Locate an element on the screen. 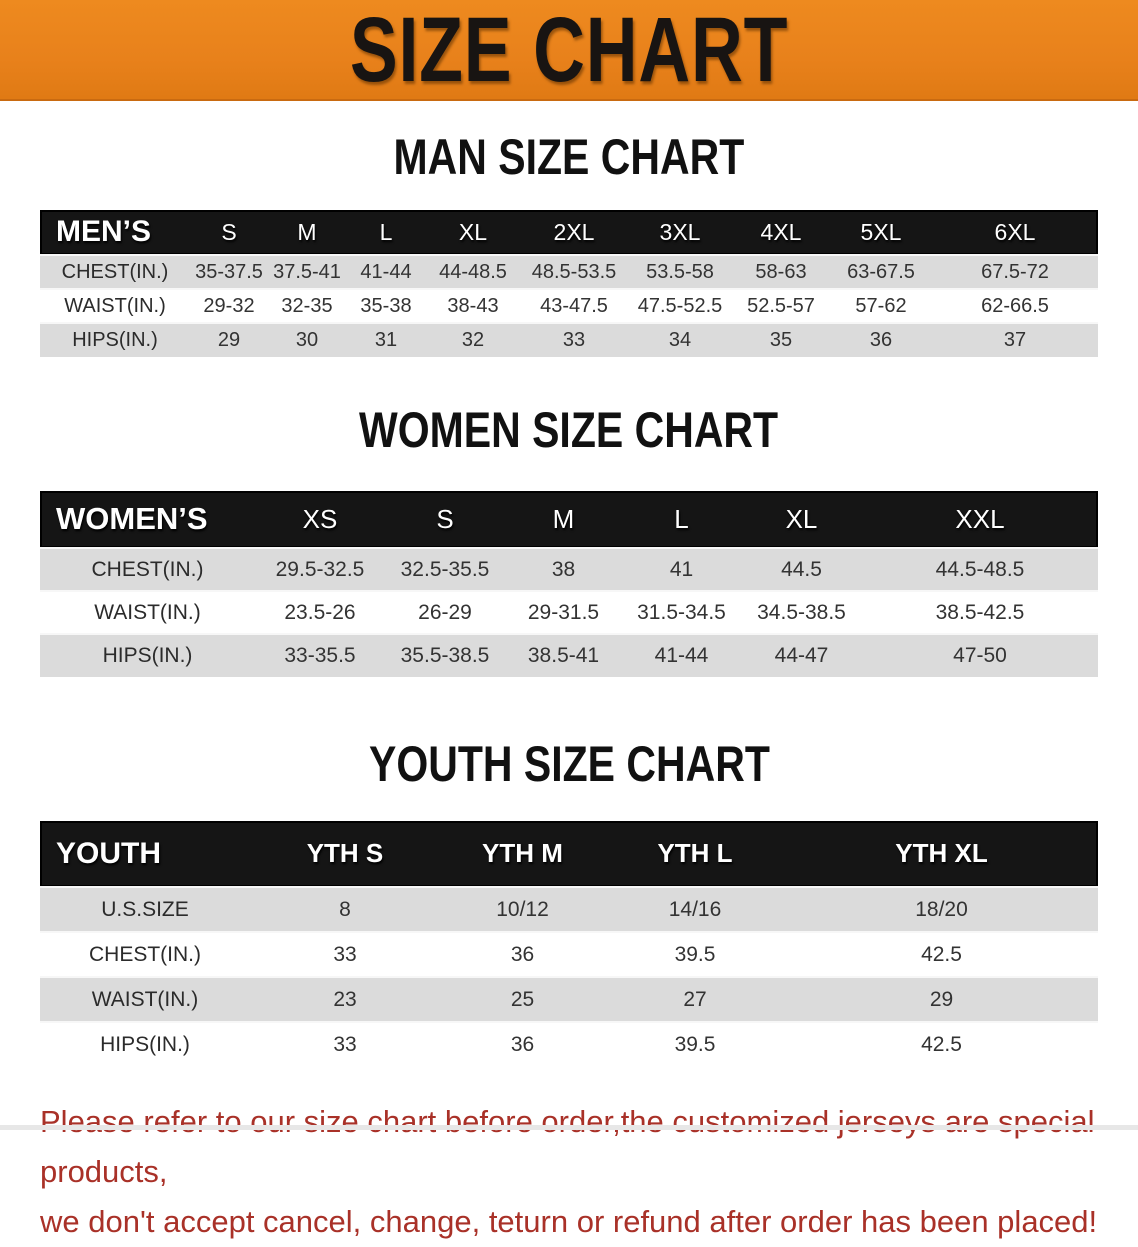 Image resolution: width=1138 pixels, height=1247 pixels. table-cell: 47-50 is located at coordinates (980, 655).